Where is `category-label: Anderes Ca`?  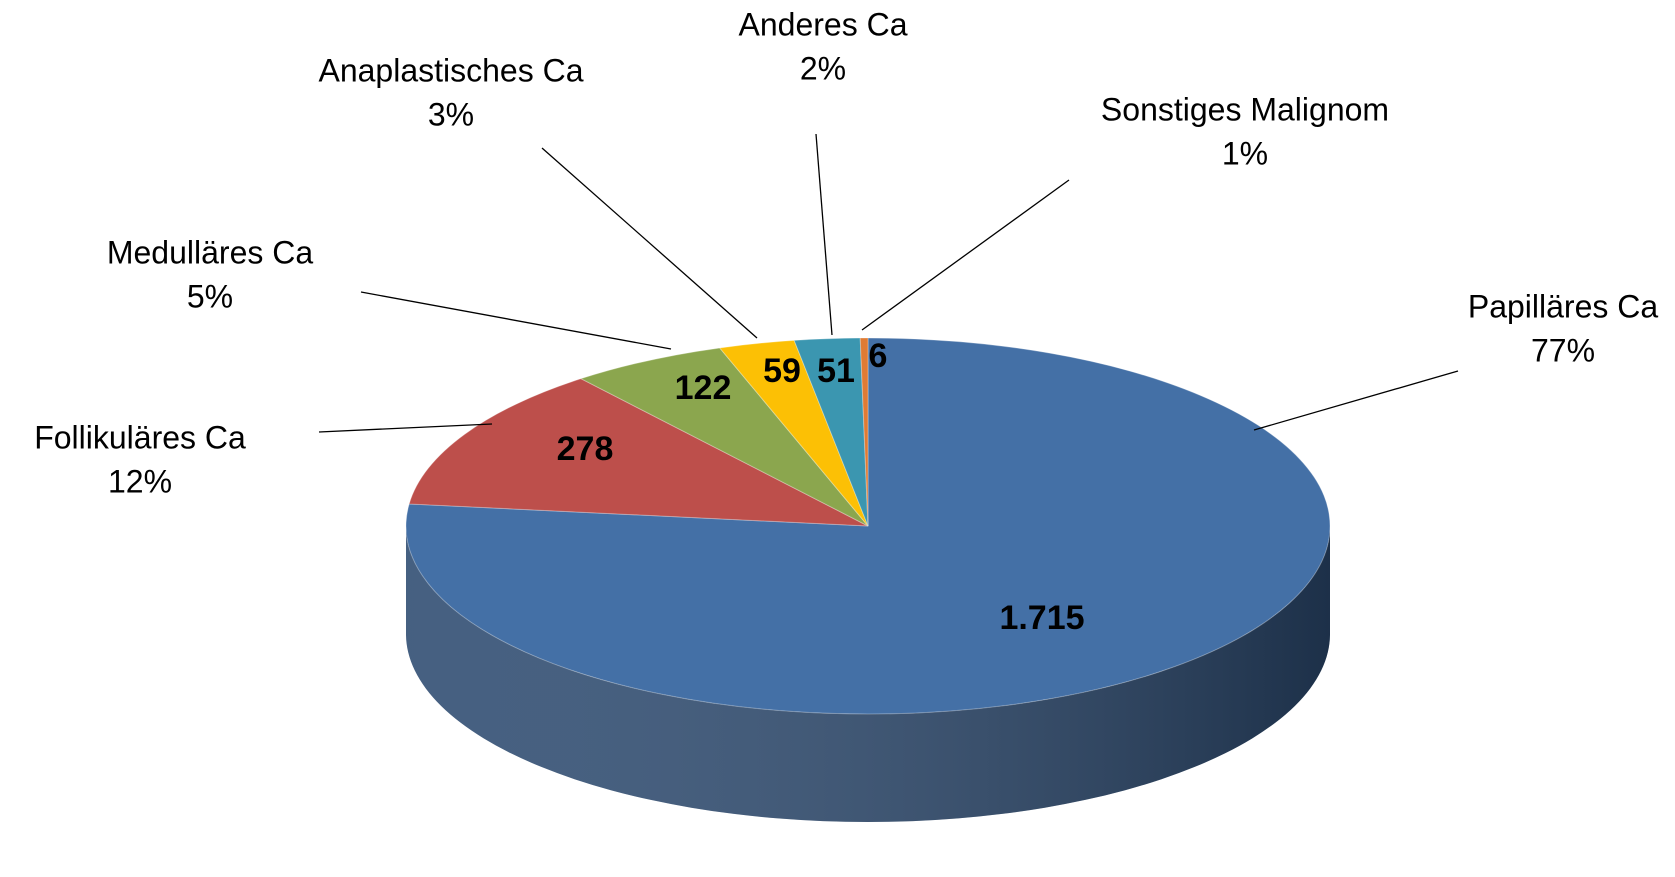
category-label: Anderes Ca is located at coordinates (823, 24).